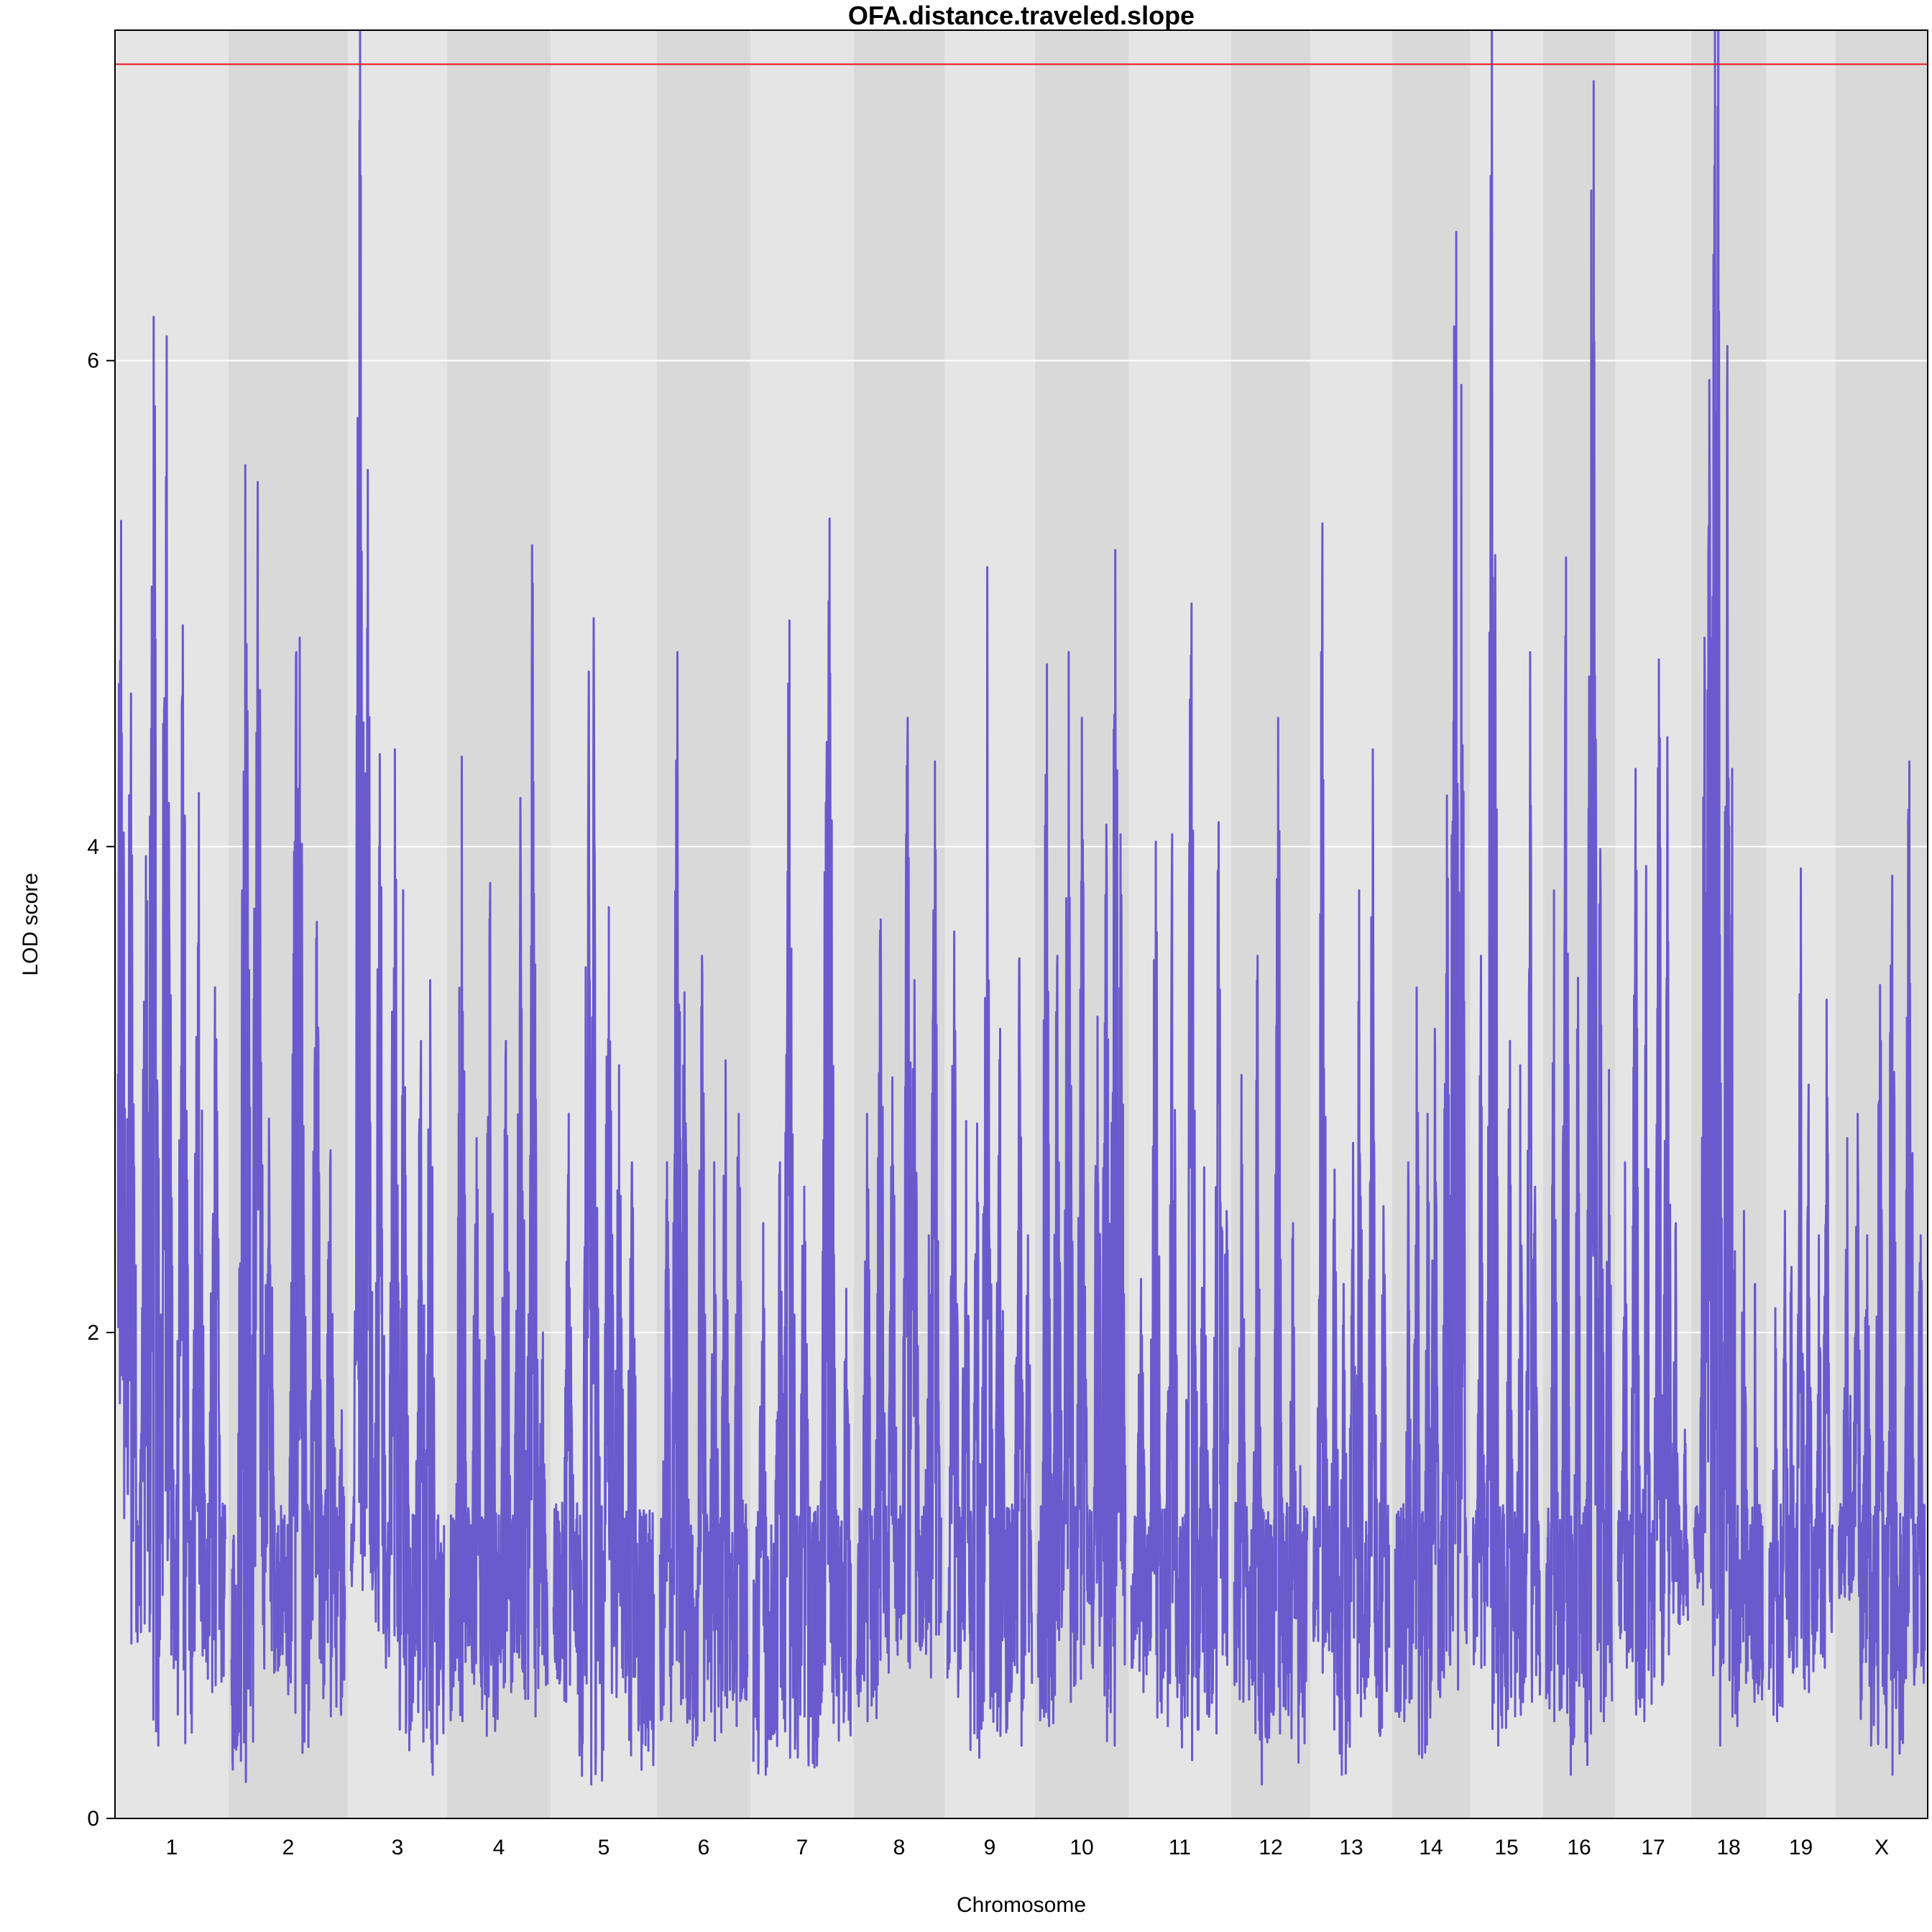  I want to click on x-tick-label-16: 16, so click(1579, 1847).